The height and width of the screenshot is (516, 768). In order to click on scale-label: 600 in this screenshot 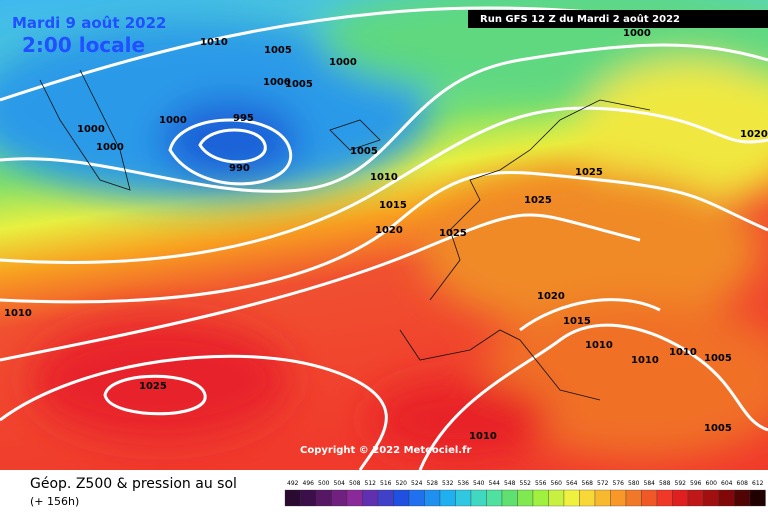, I will do `click(712, 483)`.